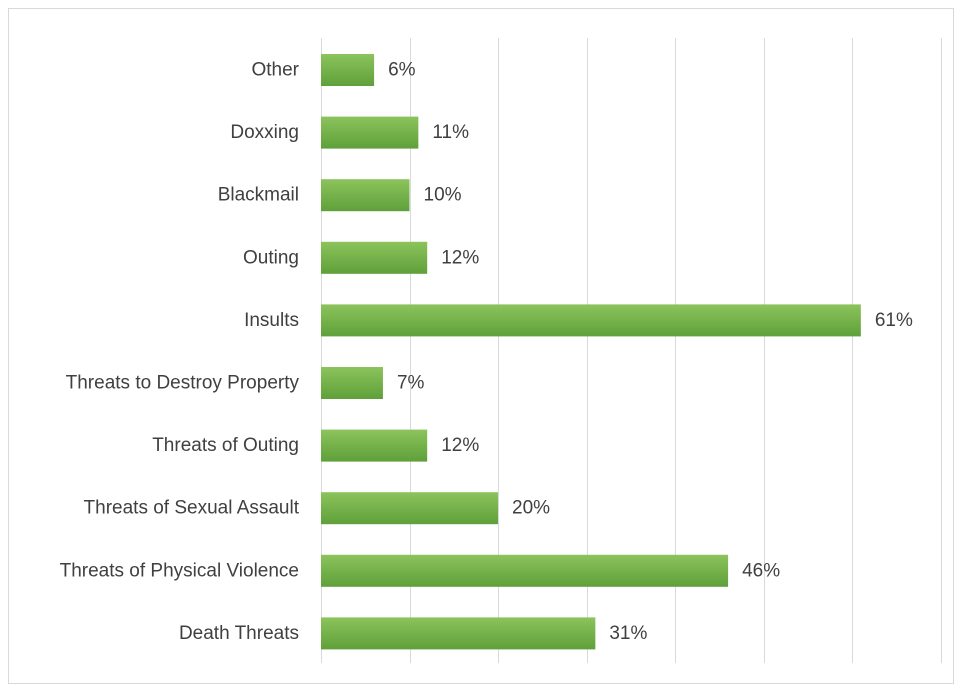  I want to click on value-label-1: 11%, so click(450, 132).